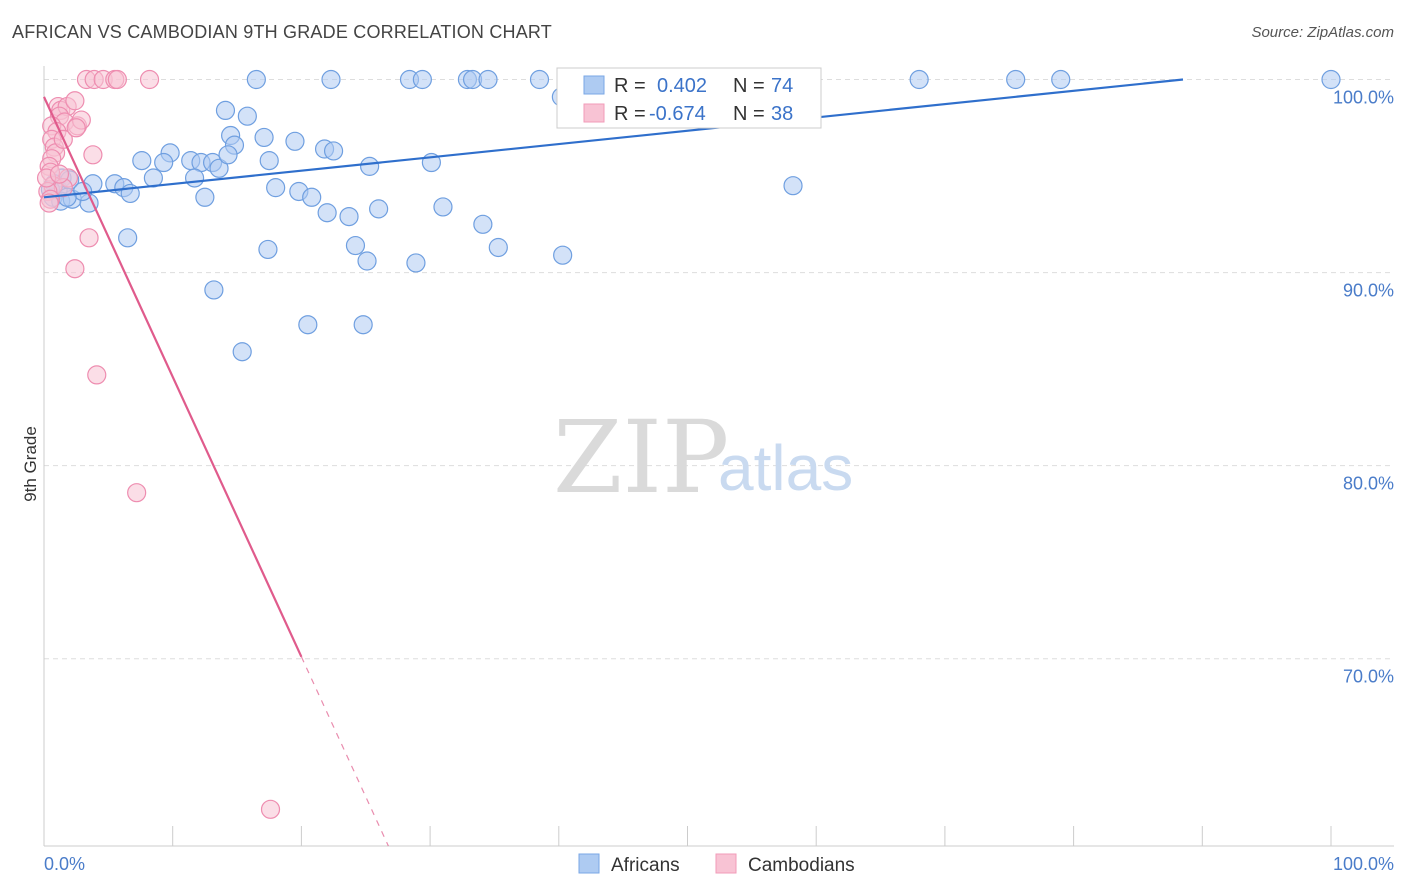 The width and height of the screenshot is (1406, 892). I want to click on bottom-legend-cambodians: Cambodians, so click(801, 865).